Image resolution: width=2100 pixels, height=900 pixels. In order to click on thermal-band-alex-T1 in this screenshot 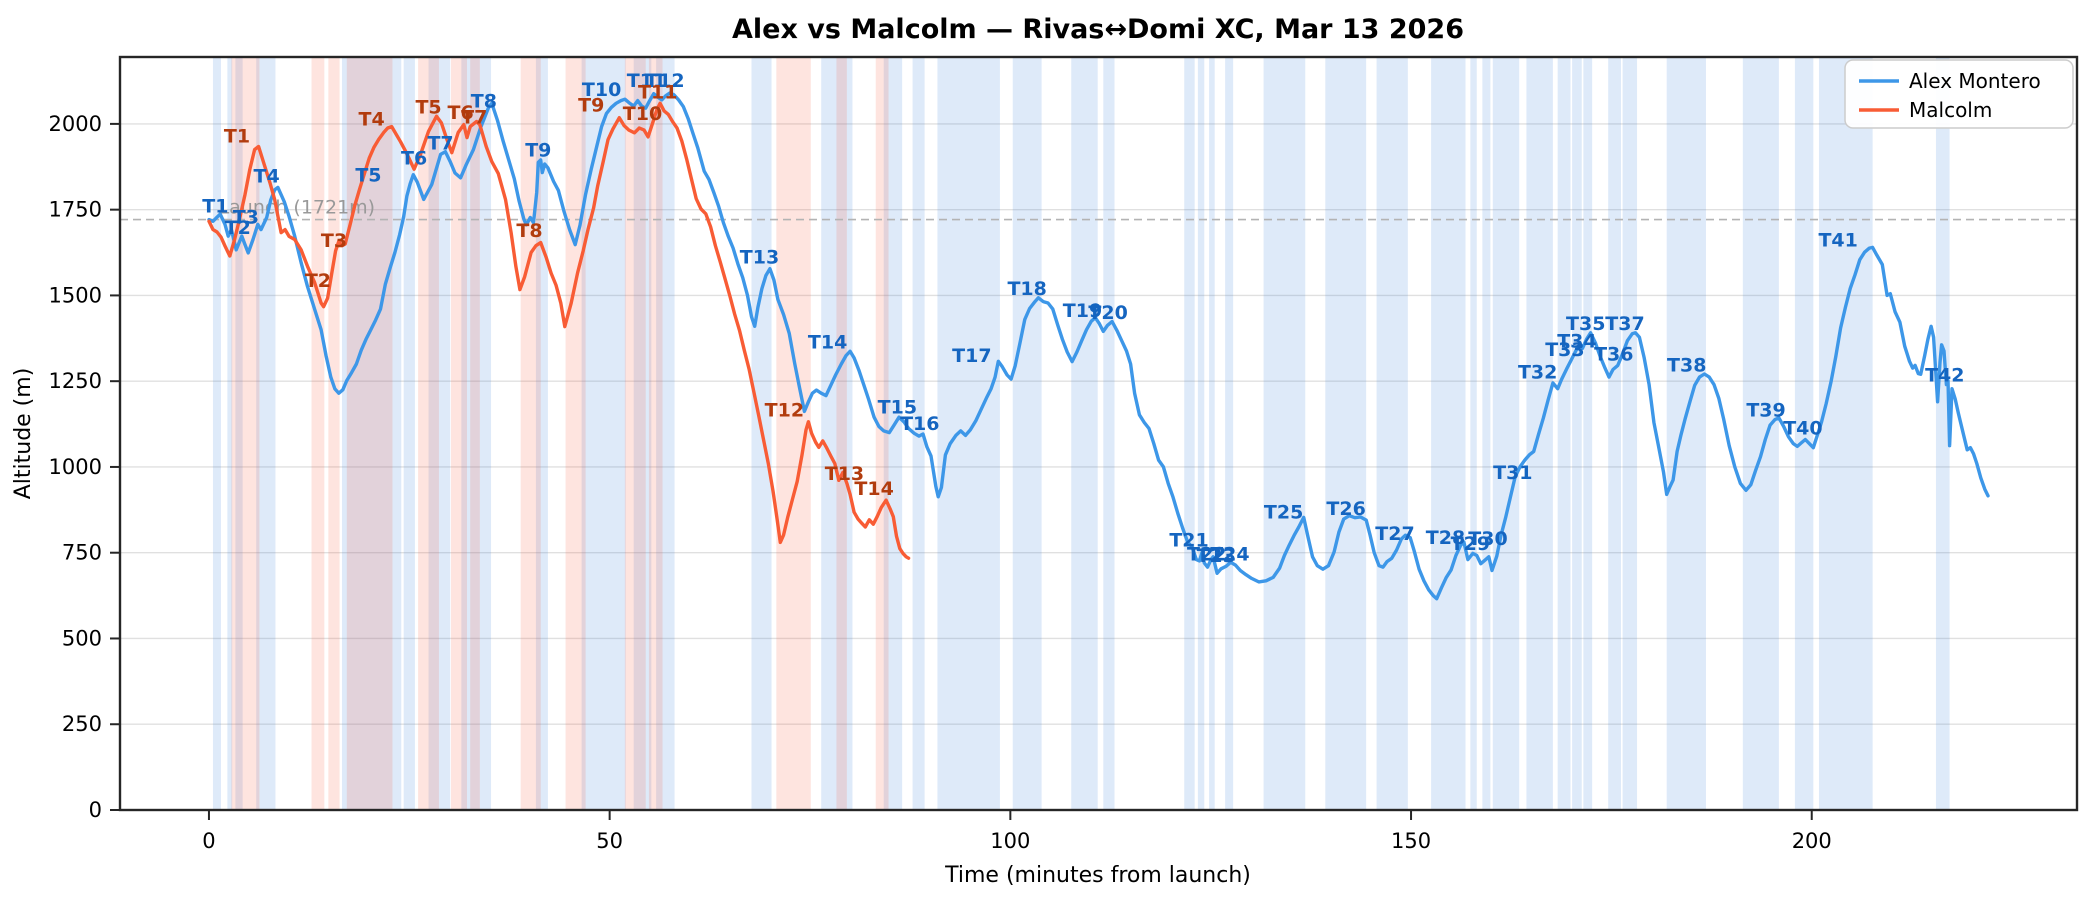, I will do `click(216, 433)`.